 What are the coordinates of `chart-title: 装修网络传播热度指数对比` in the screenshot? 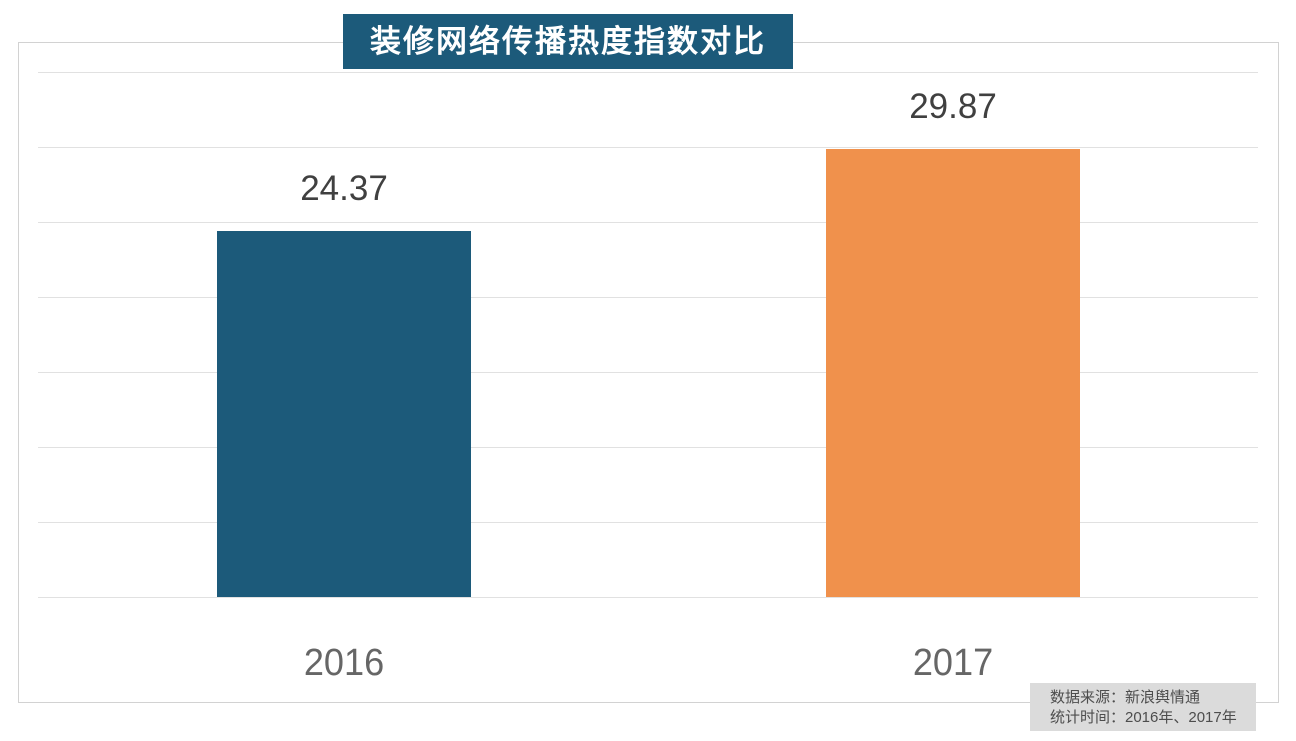 It's located at (568, 41).